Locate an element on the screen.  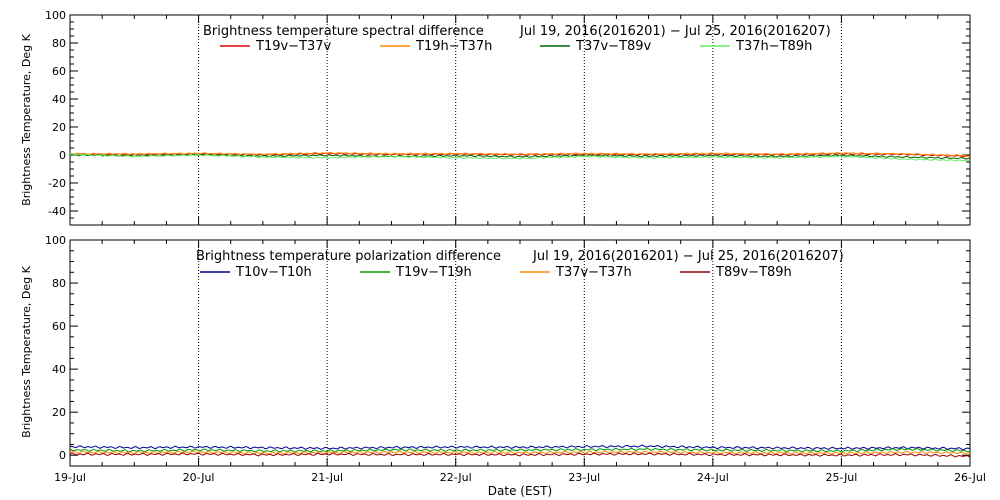
x-tick-label: 20-Jul is located at coordinates (199, 477).